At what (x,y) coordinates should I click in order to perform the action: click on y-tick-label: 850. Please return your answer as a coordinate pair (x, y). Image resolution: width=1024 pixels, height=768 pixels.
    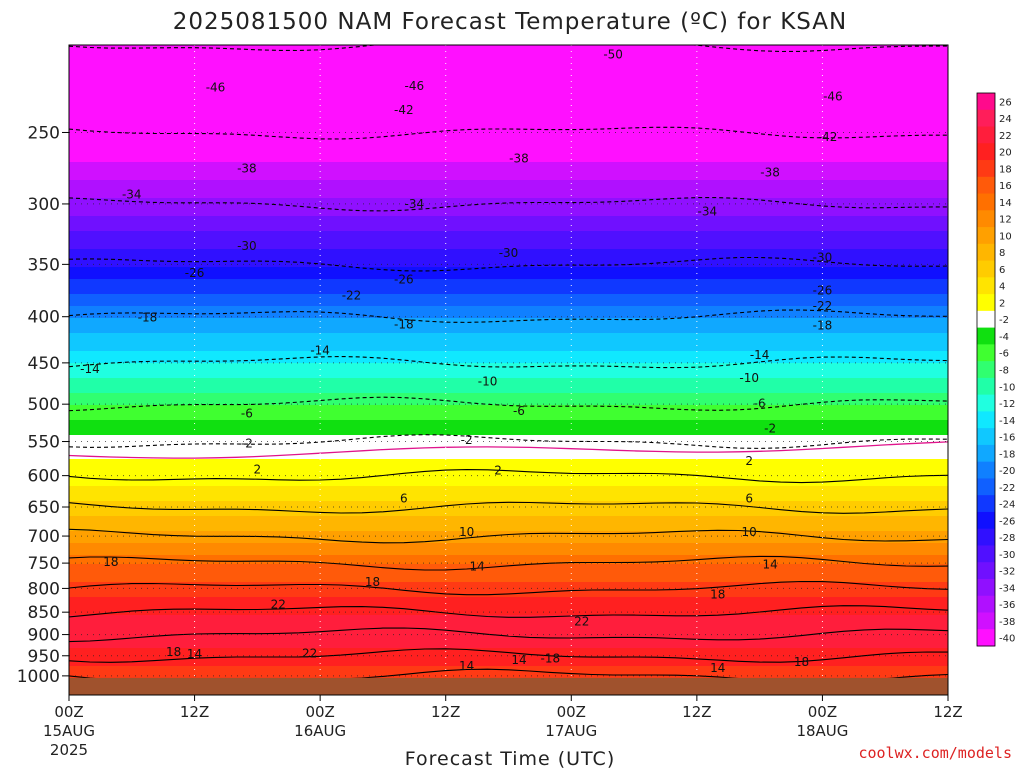
    Looking at the image, I should click on (44, 613).